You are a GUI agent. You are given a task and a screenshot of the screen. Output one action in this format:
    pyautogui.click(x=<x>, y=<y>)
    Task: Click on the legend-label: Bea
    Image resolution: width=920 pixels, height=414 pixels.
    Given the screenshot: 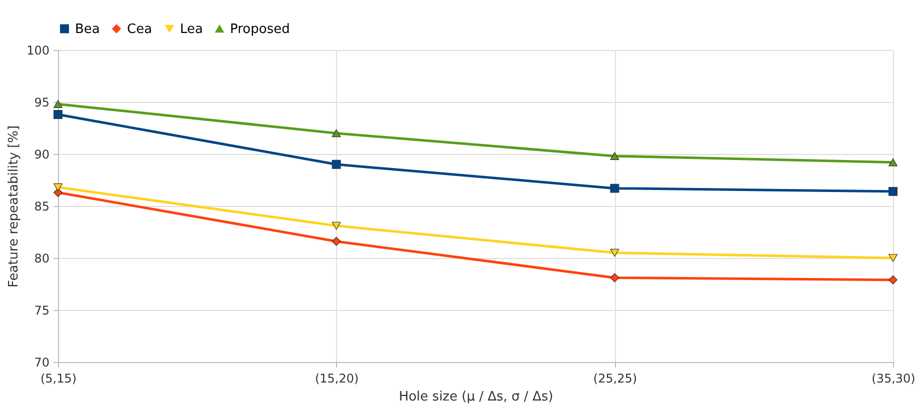 What is the action you would take?
    pyautogui.click(x=87, y=29)
    